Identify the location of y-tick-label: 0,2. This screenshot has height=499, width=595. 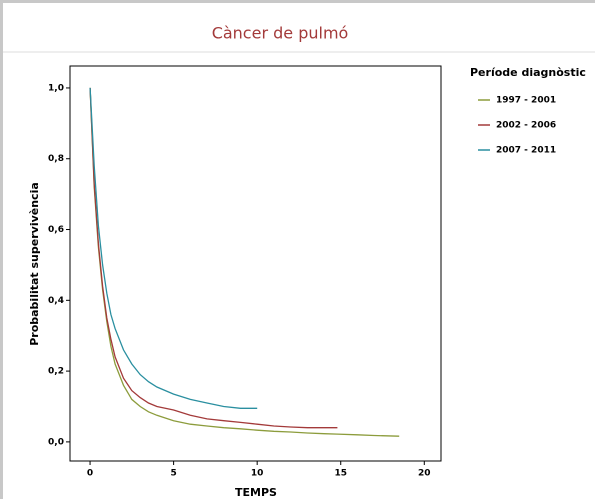
(56, 372).